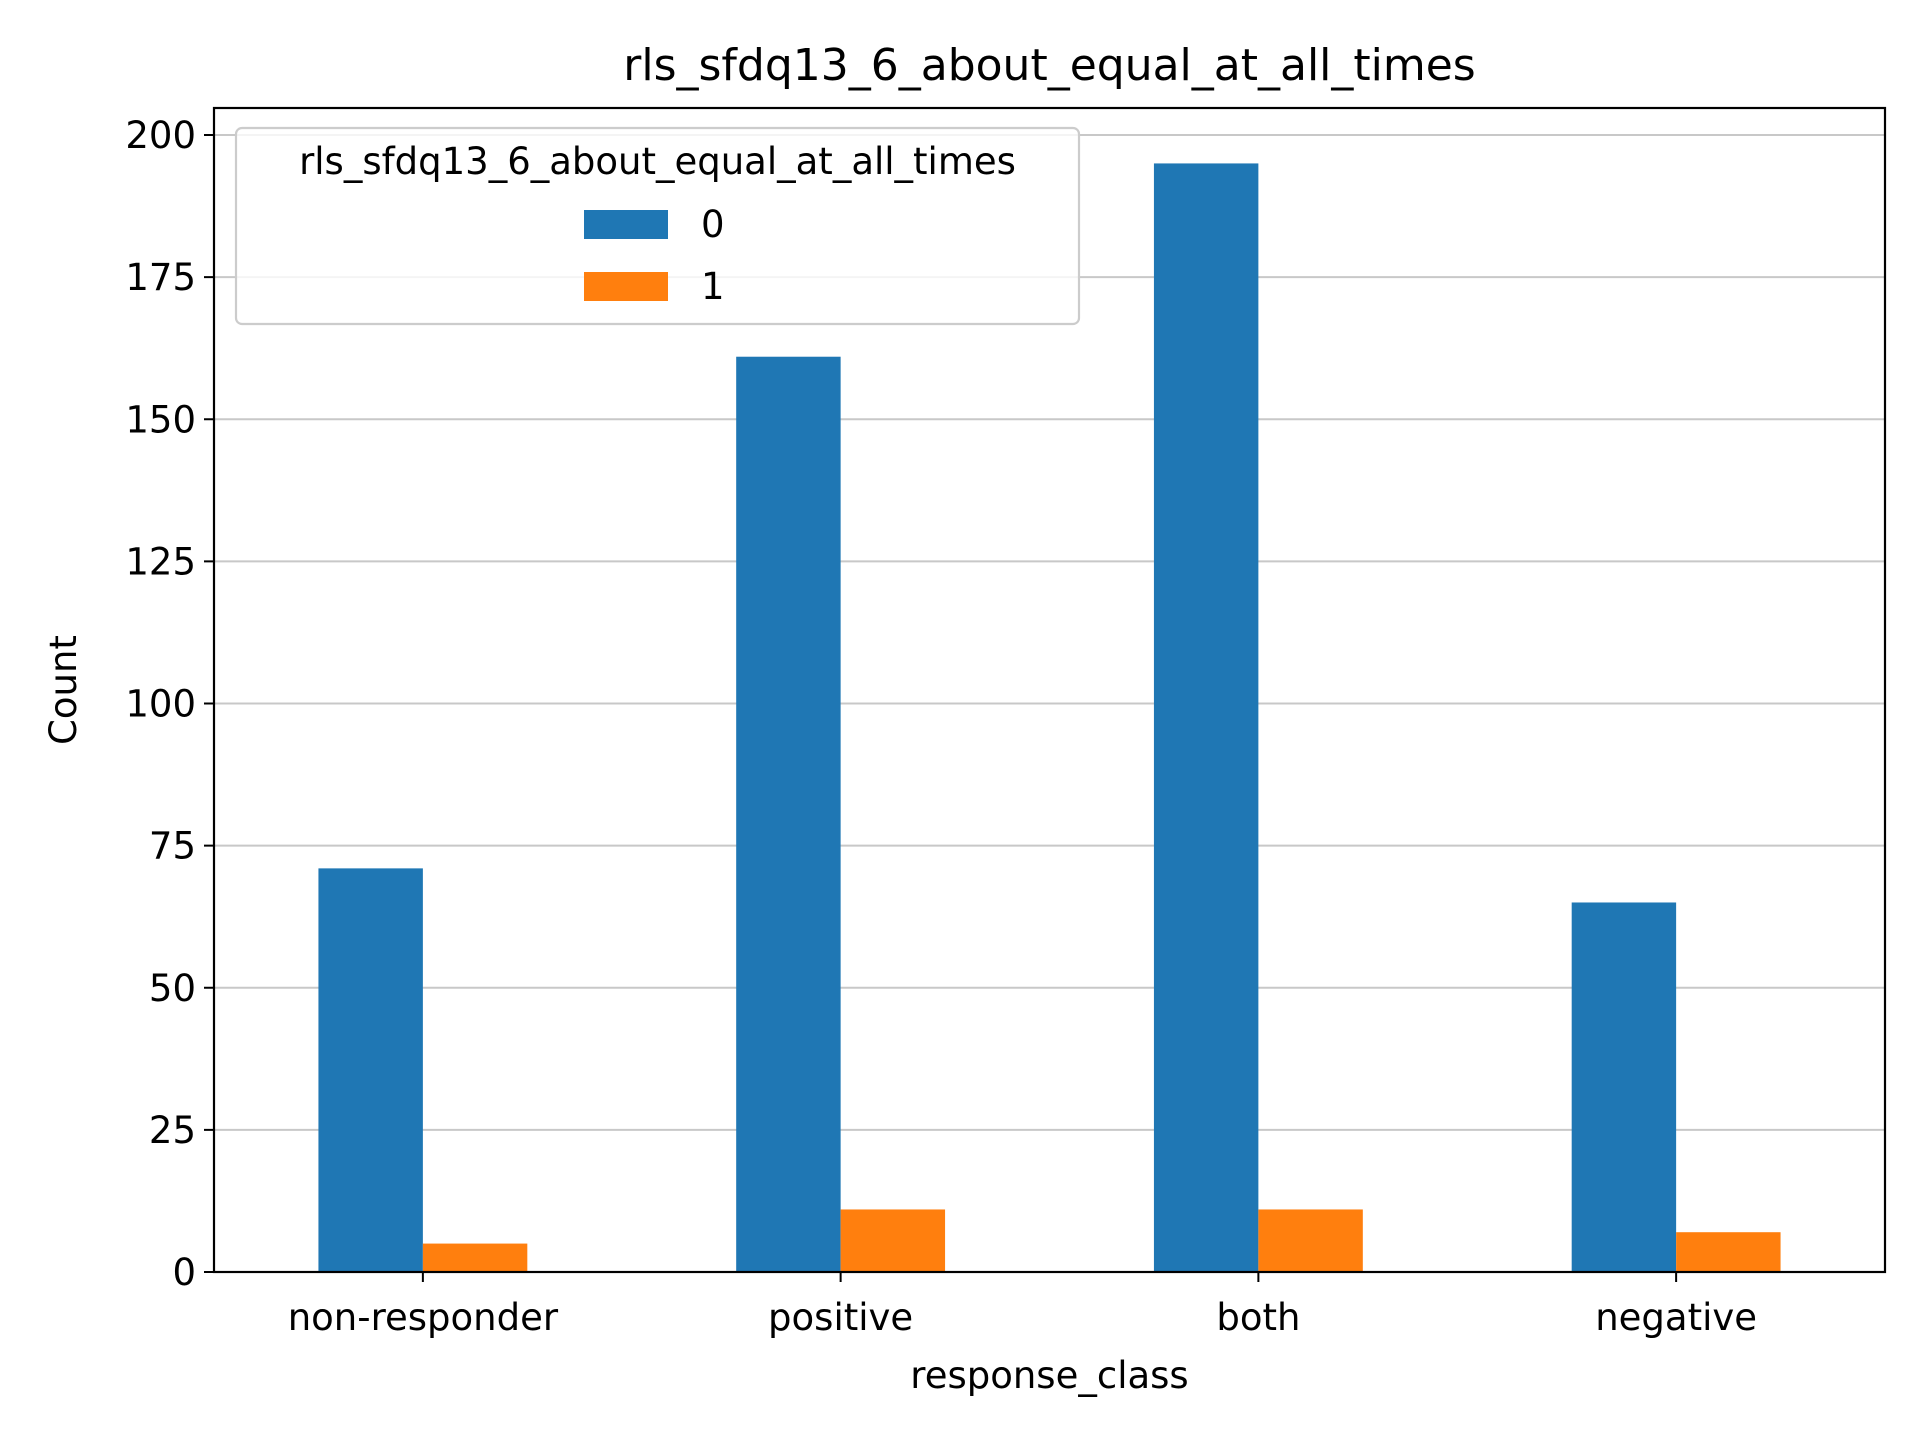  I want to click on x-axis: non-responder positive both negative, so click(1022, 1305).